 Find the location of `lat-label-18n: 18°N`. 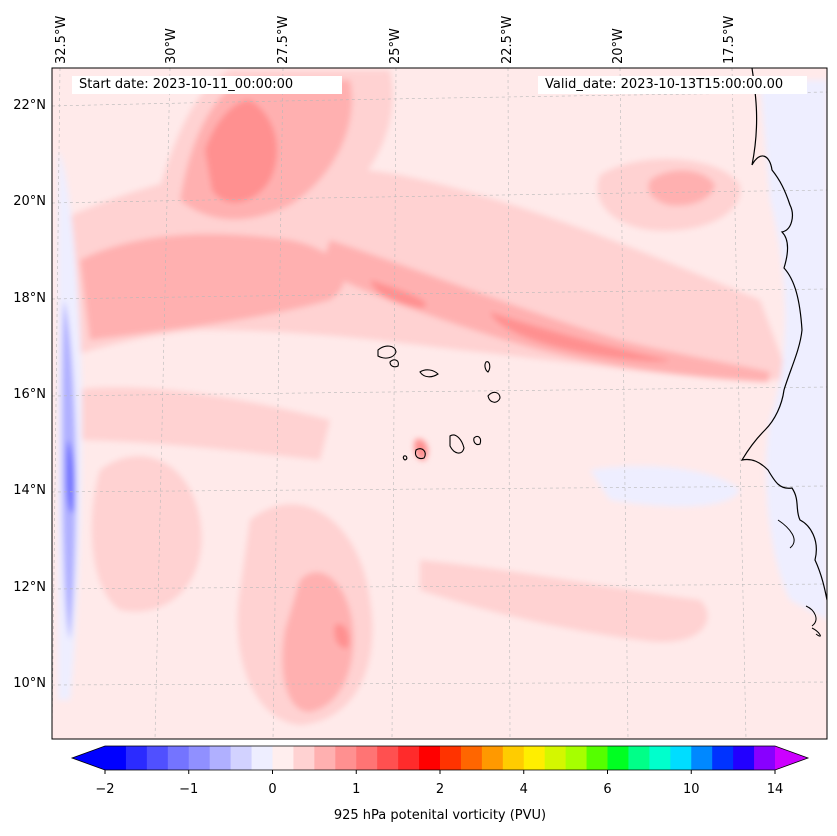

lat-label-18n: 18°N is located at coordinates (29, 298).